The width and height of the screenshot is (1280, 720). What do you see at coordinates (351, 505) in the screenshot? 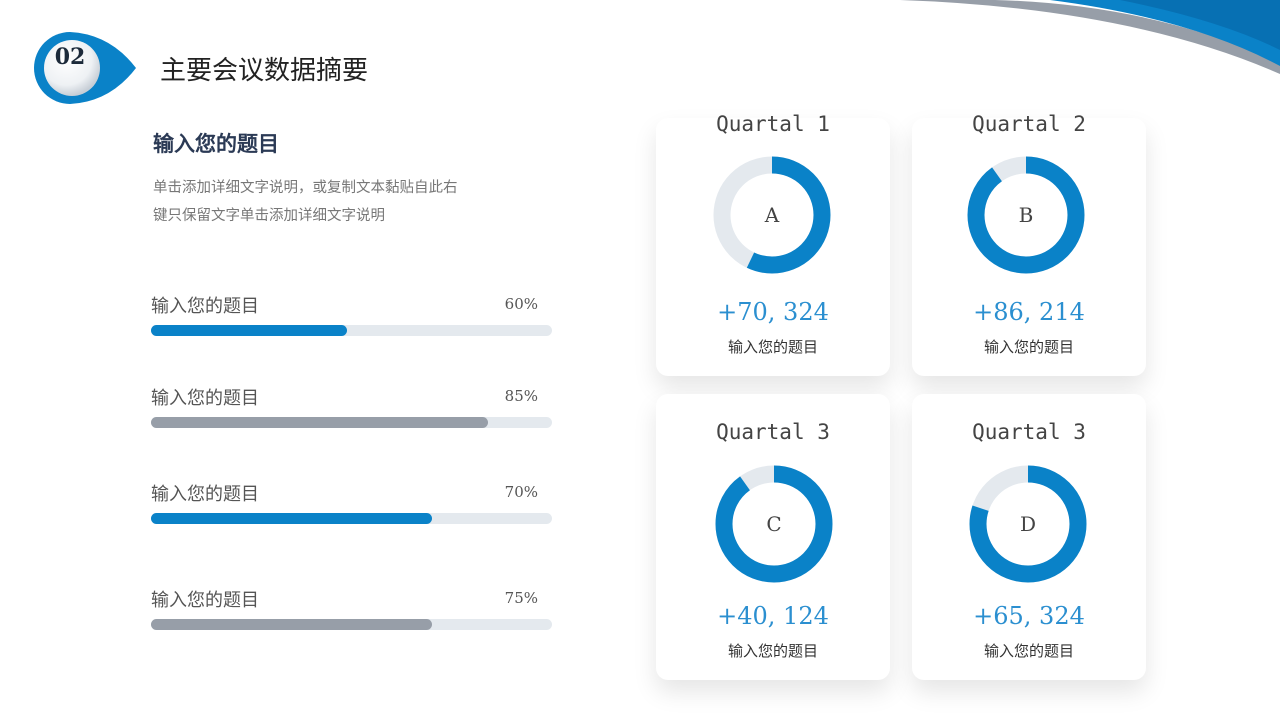
I see `progress-item: 输入您的题目 70%` at bounding box center [351, 505].